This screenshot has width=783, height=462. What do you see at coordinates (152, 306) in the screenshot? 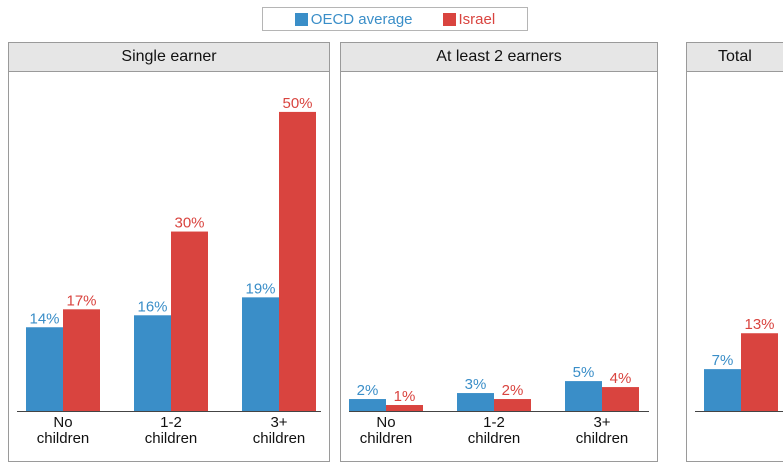
I see `data-label: 16%` at bounding box center [152, 306].